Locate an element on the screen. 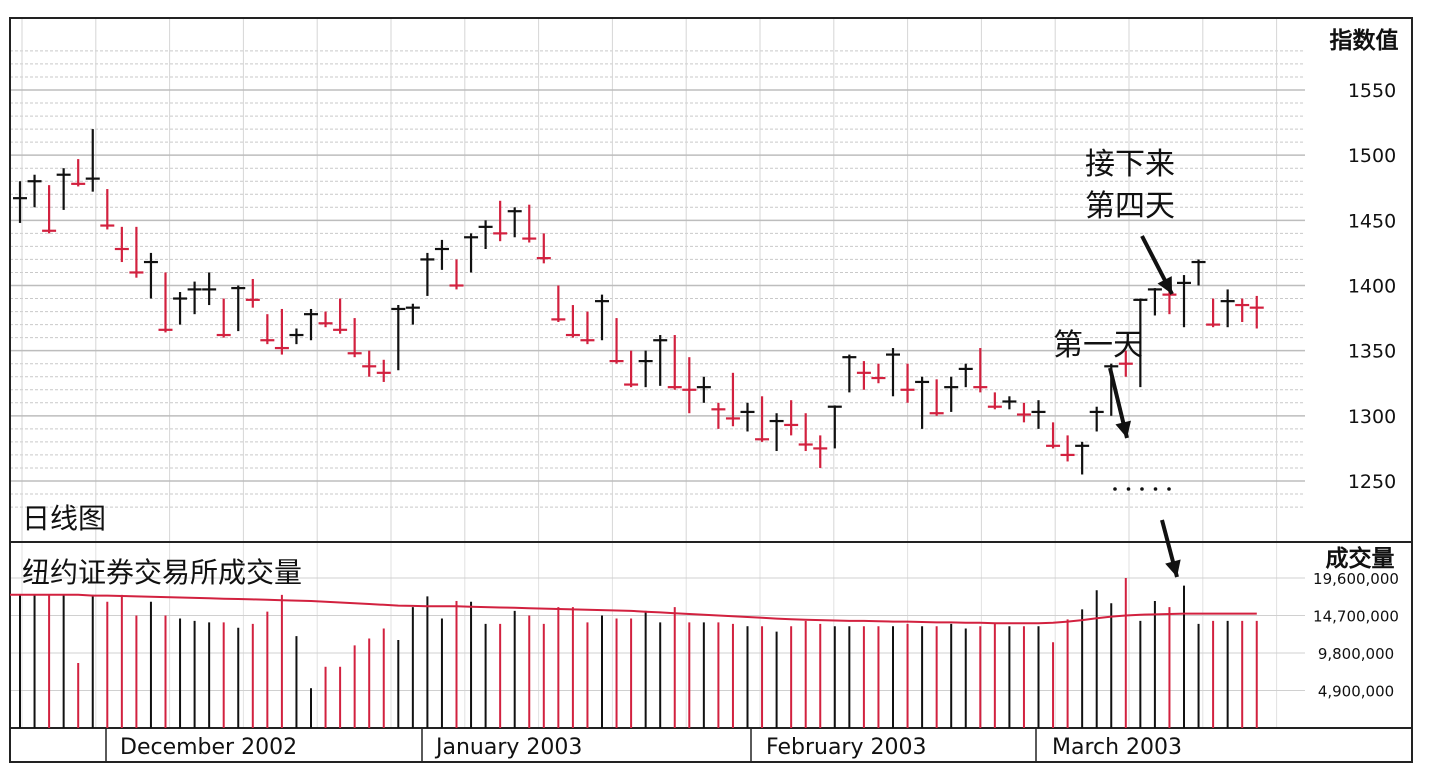  annotation-day-one: 第一天 is located at coordinates (1098, 345).